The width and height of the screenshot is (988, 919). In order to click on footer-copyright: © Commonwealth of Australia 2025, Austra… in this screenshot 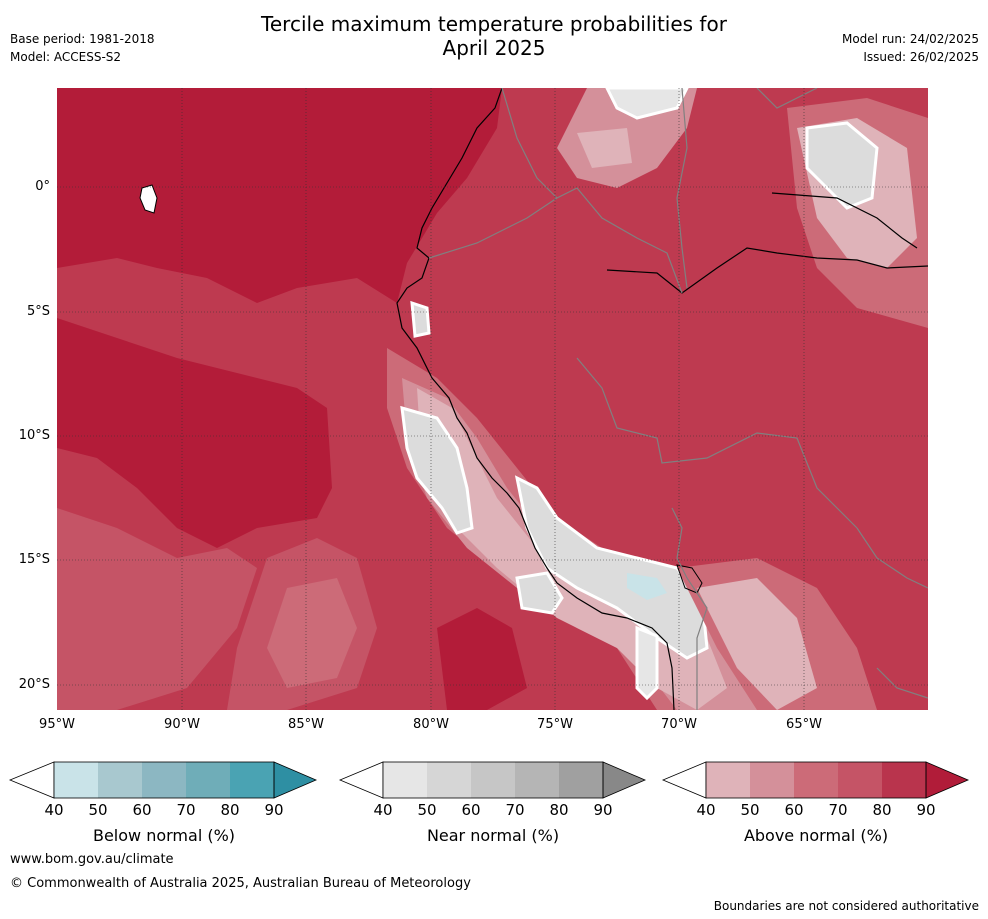, I will do `click(240, 883)`.